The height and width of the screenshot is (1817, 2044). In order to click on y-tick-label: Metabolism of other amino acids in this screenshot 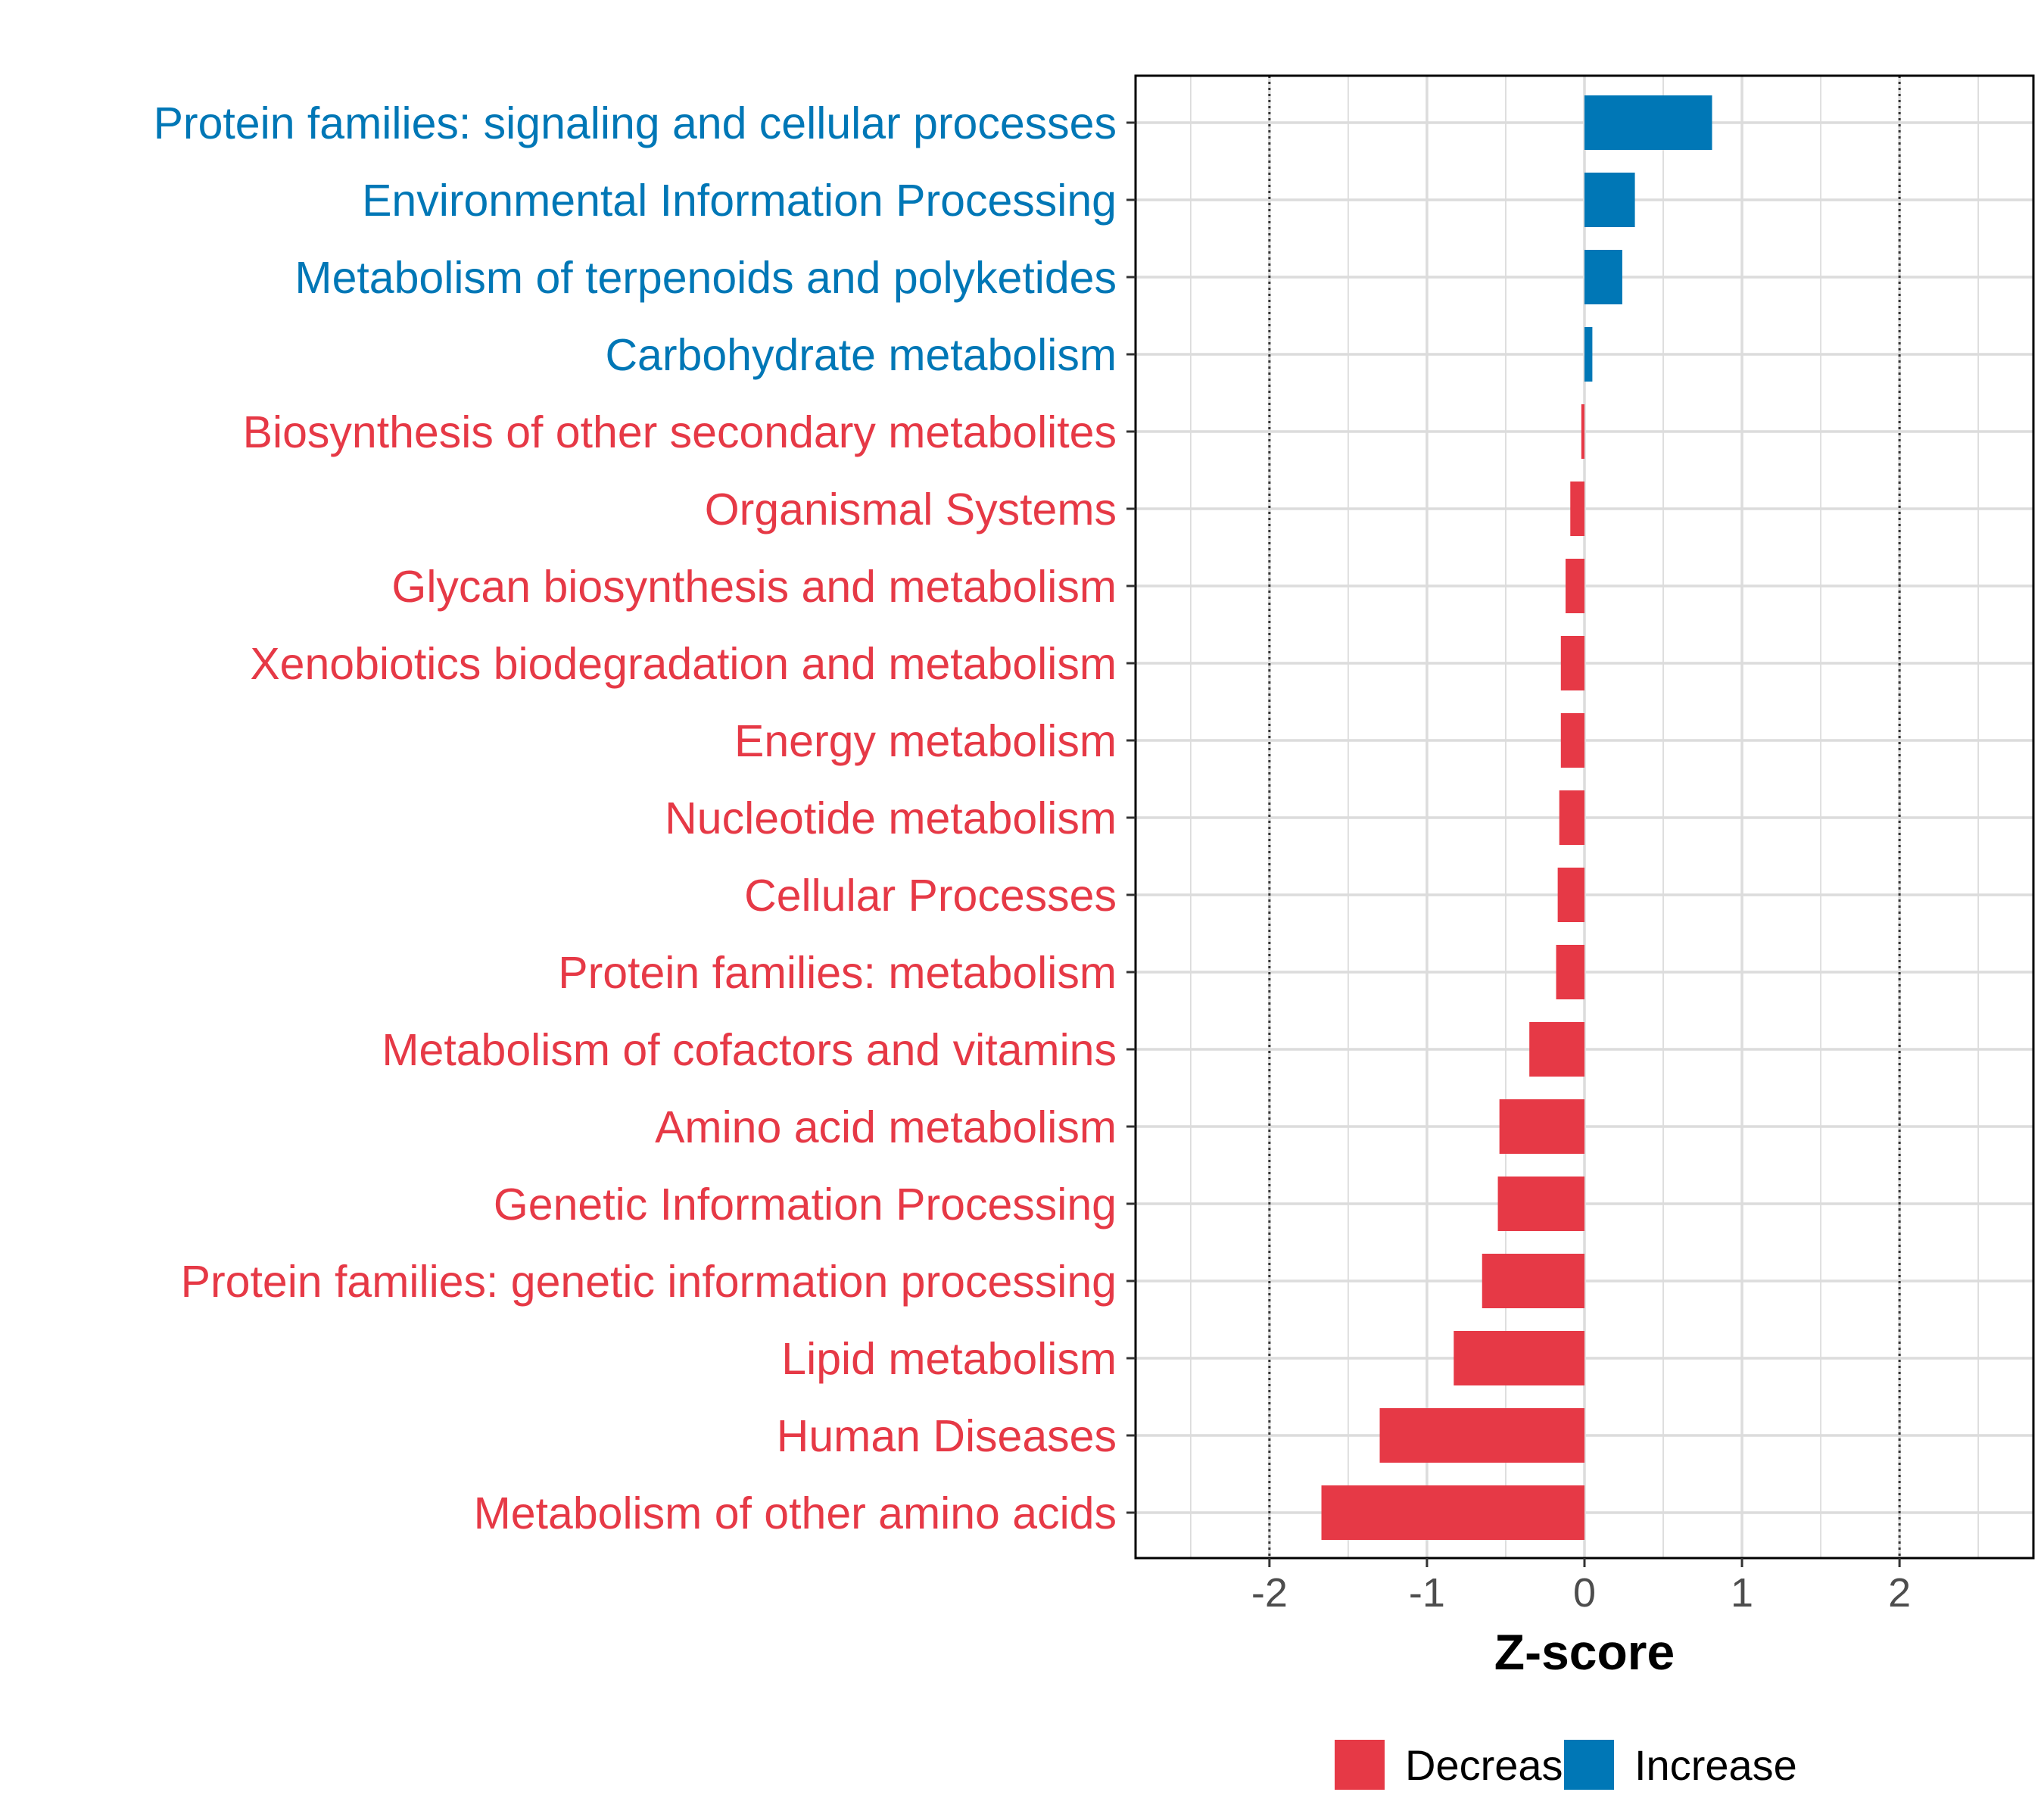, I will do `click(796, 1513)`.